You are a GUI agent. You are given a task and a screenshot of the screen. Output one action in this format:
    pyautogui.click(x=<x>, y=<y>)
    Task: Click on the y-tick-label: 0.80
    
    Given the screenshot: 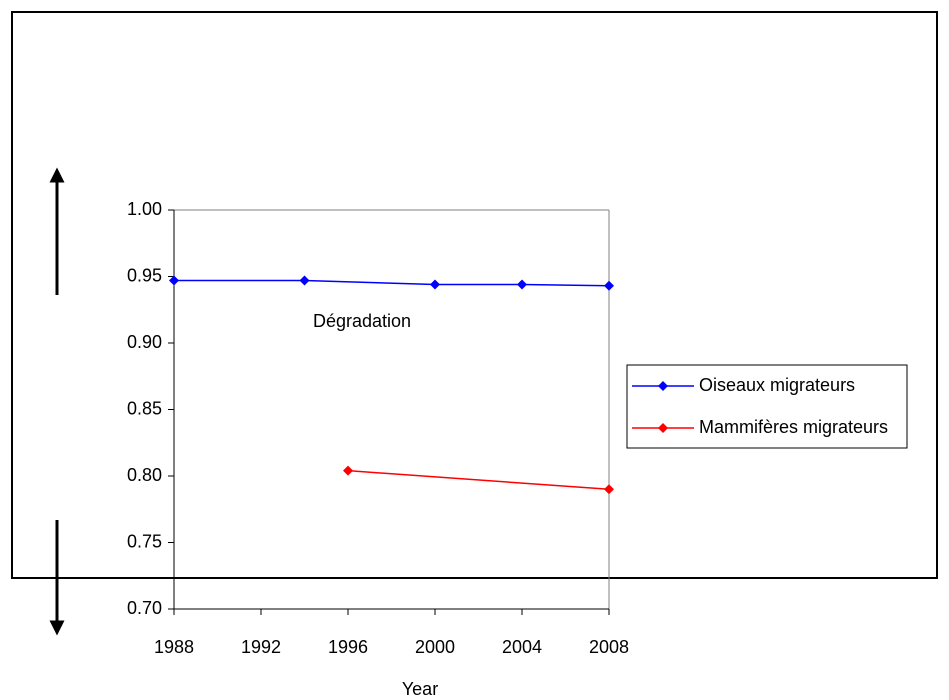 What is the action you would take?
    pyautogui.click(x=144, y=475)
    